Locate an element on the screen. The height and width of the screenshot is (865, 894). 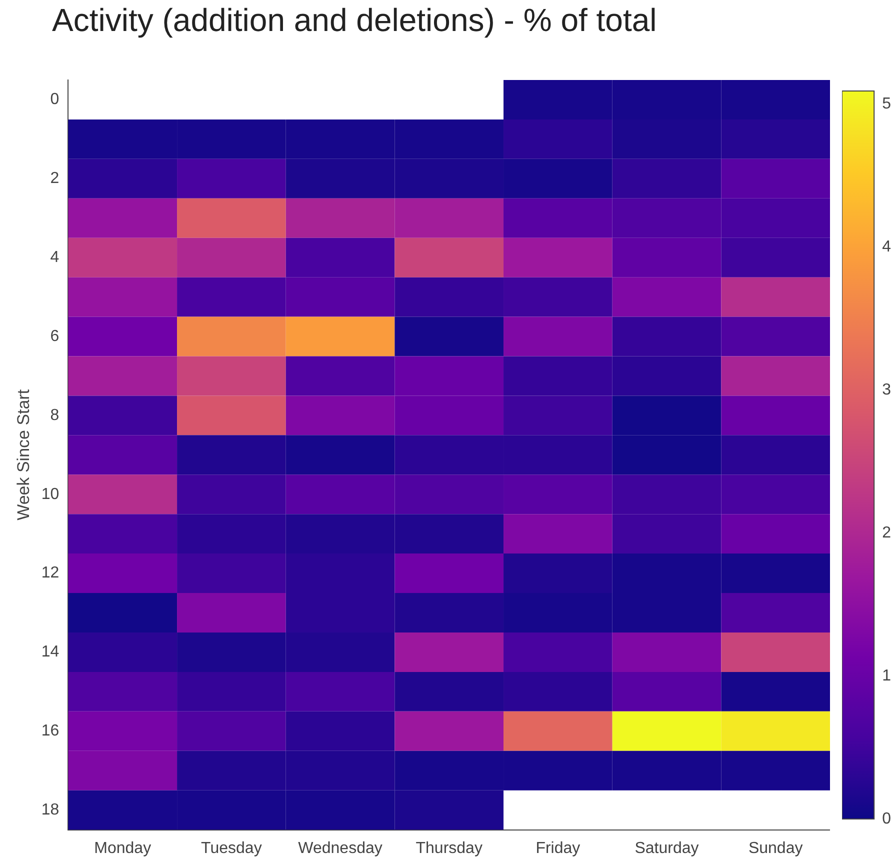
chart-title: Activity (addition and deletions) - % of total is located at coordinates (354, 20).